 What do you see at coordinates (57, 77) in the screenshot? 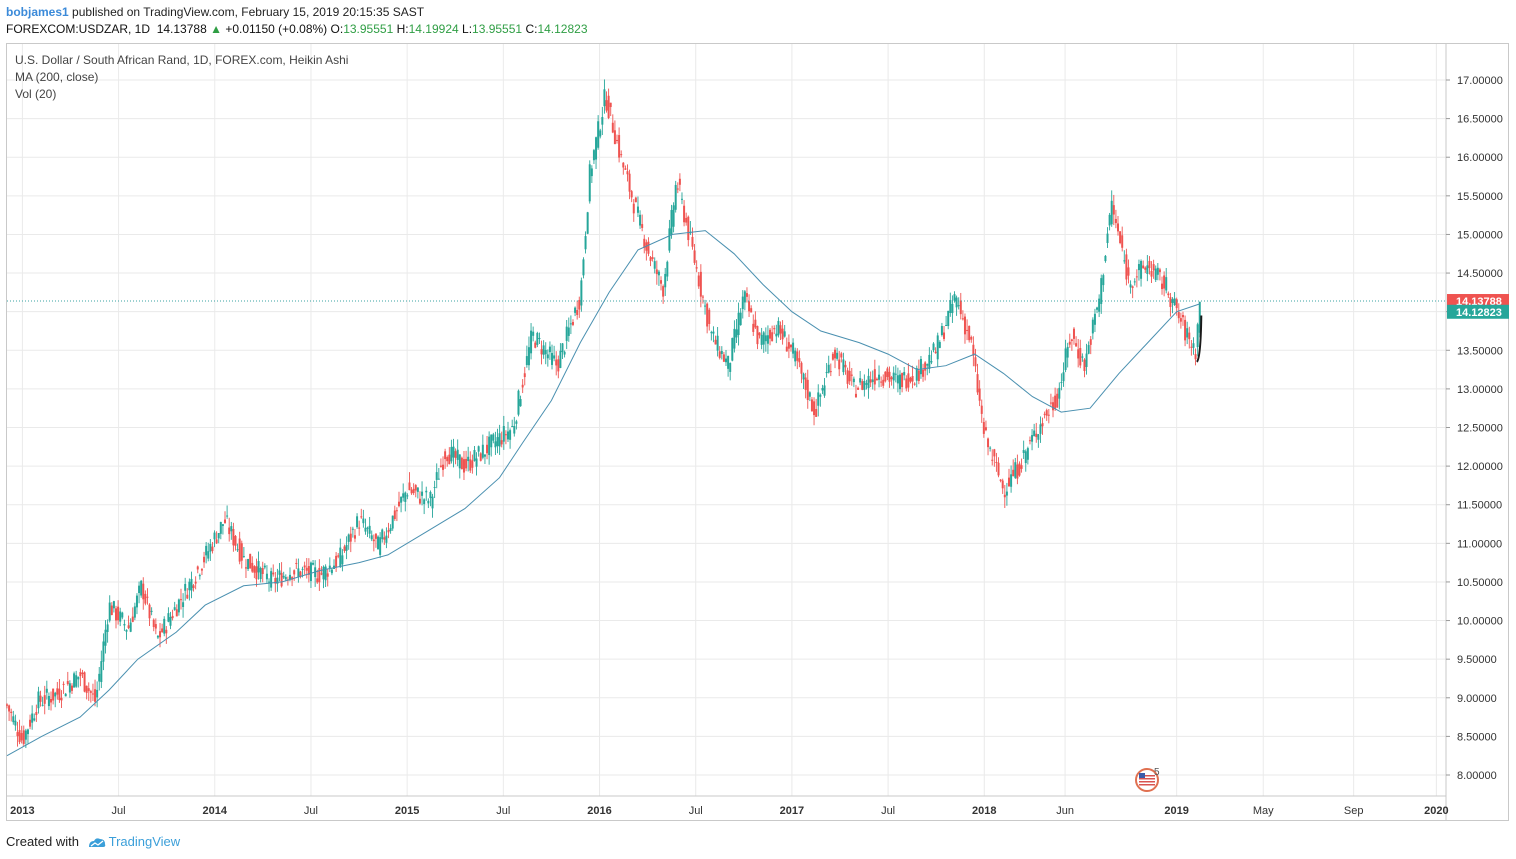
I see `ma-legend: MA (200, close)` at bounding box center [57, 77].